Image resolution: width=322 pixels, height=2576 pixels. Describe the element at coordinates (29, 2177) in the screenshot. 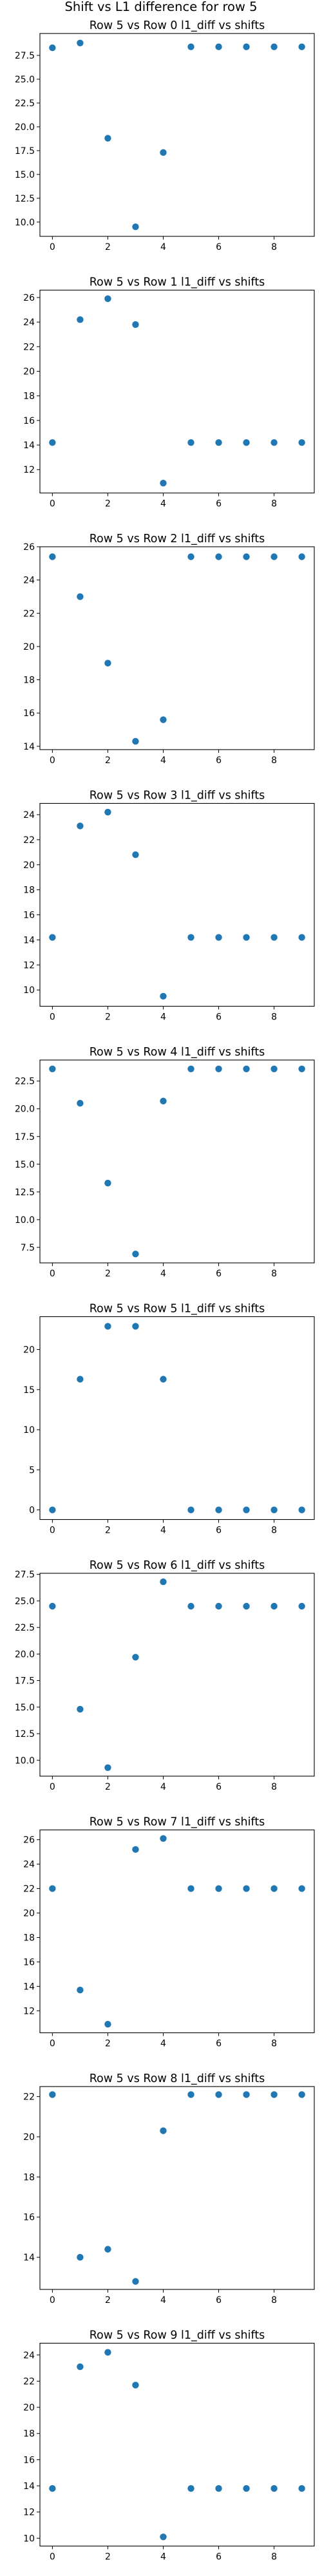

I see `y-tick-label: 18` at that location.